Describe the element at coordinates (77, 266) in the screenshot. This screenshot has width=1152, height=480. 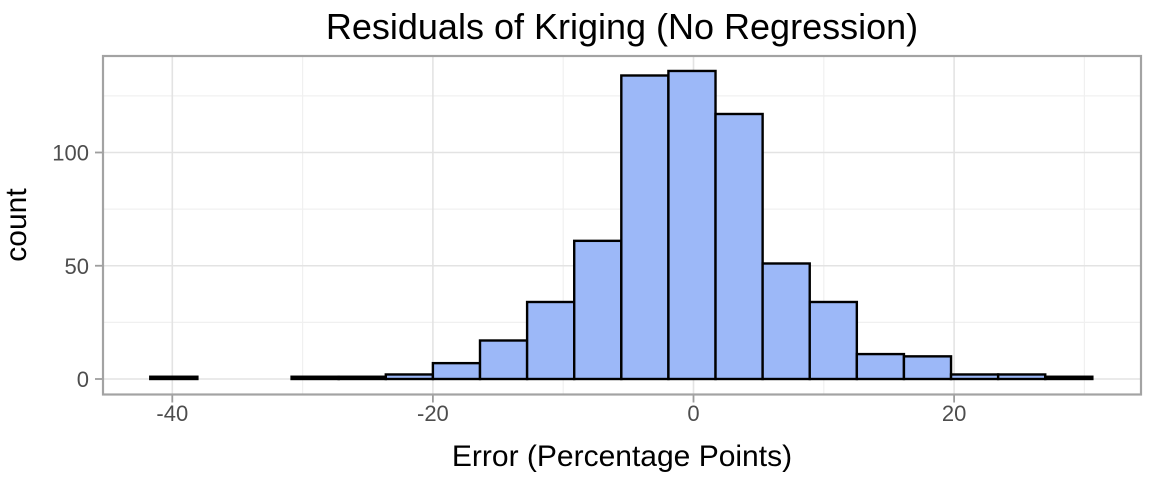
I see `y-axis-tick-label: 50` at that location.